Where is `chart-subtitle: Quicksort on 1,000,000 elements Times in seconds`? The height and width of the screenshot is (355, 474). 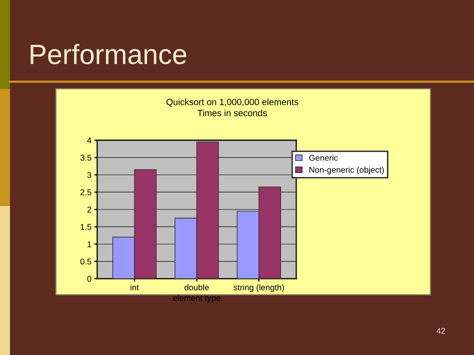 chart-subtitle: Quicksort on 1,000,000 elements Times in seconds is located at coordinates (232, 107).